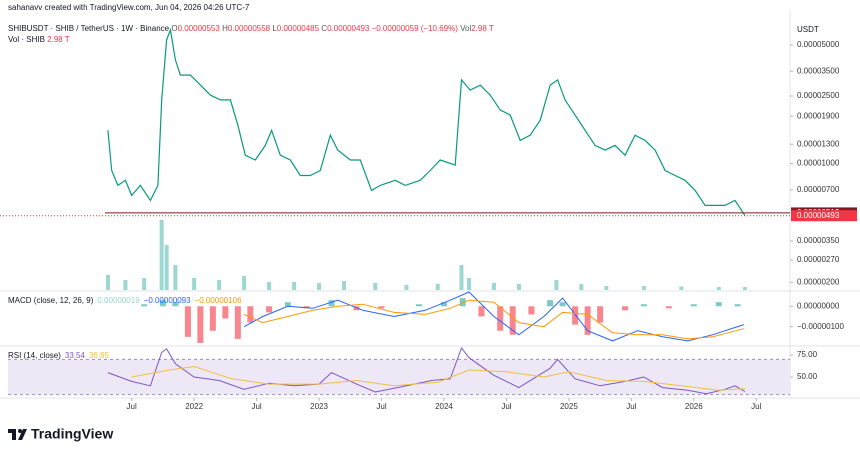  I want to click on logo-text: TradingView, so click(72, 434).